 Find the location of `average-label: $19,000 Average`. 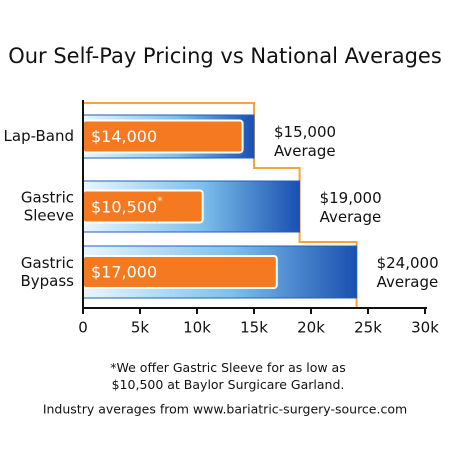

average-label: $19,000 Average is located at coordinates (351, 207).